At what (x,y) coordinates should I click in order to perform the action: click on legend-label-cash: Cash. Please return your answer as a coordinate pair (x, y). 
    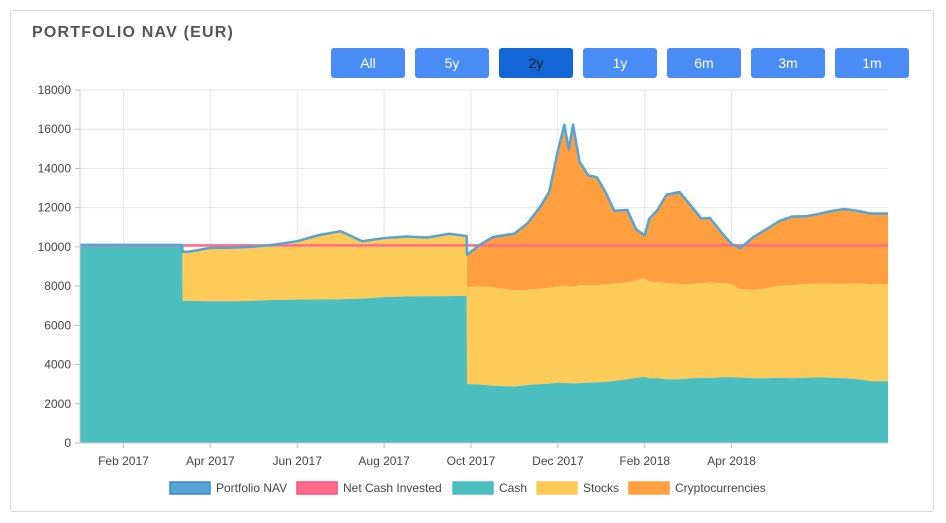
    Looking at the image, I should click on (513, 488).